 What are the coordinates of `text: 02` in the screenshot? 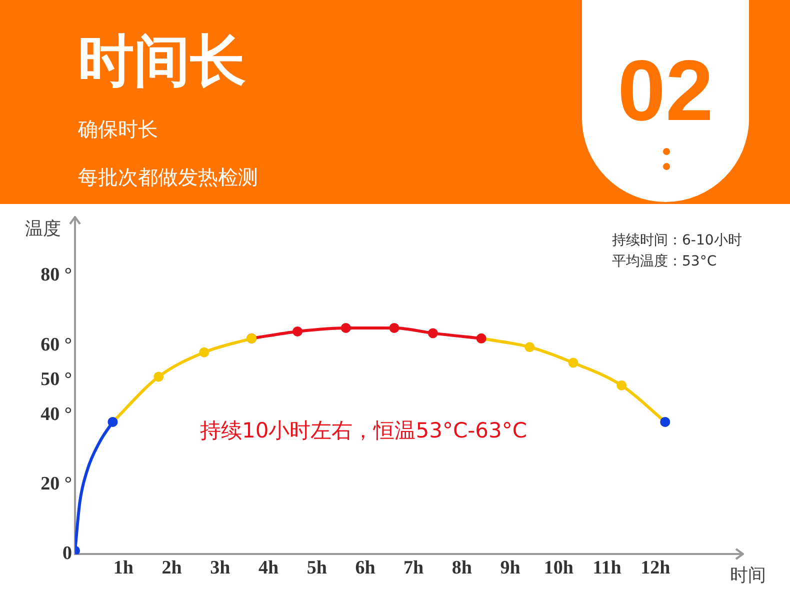 It's located at (665, 91).